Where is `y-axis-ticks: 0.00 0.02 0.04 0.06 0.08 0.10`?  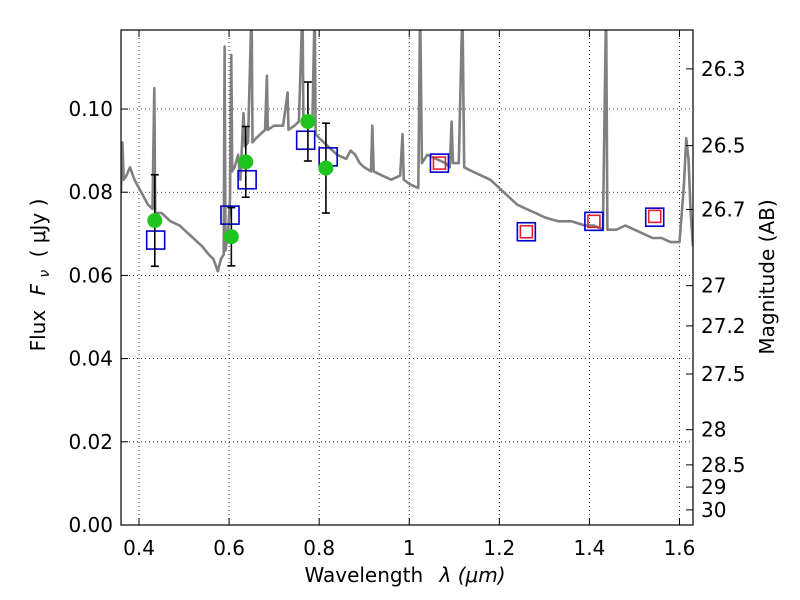
y-axis-ticks: 0.00 0.02 0.04 0.06 0.08 0.10 is located at coordinates (98, 317).